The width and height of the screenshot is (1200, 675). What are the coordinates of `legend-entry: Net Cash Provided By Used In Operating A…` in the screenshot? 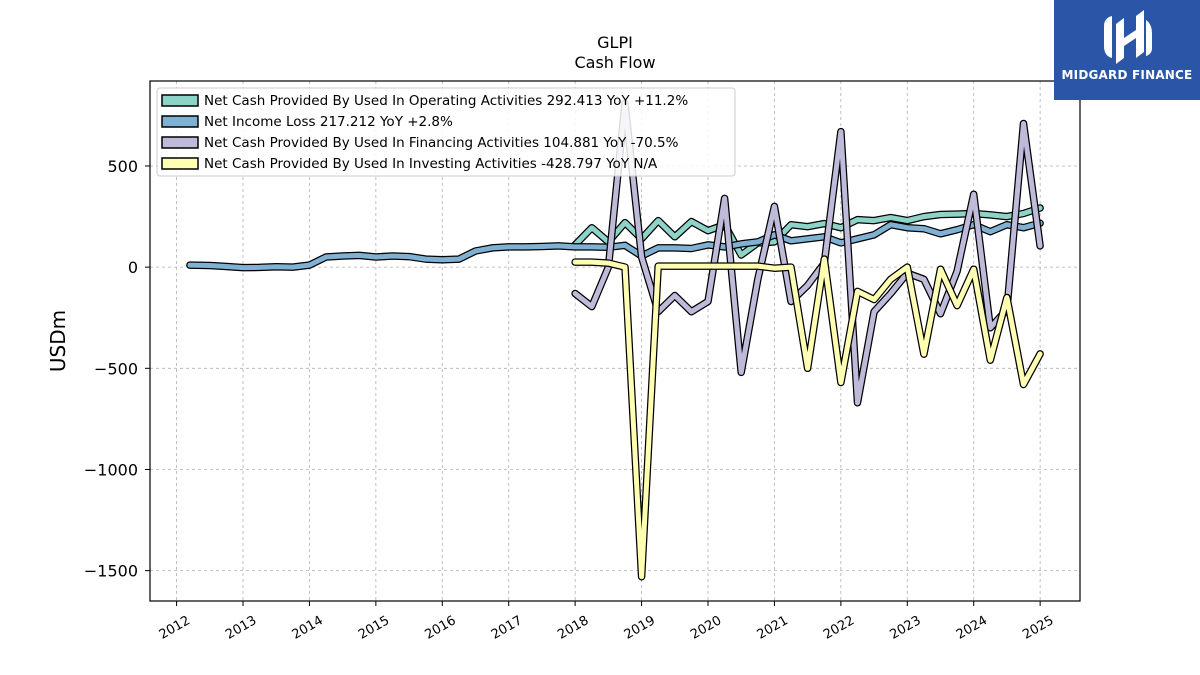 It's located at (446, 101).